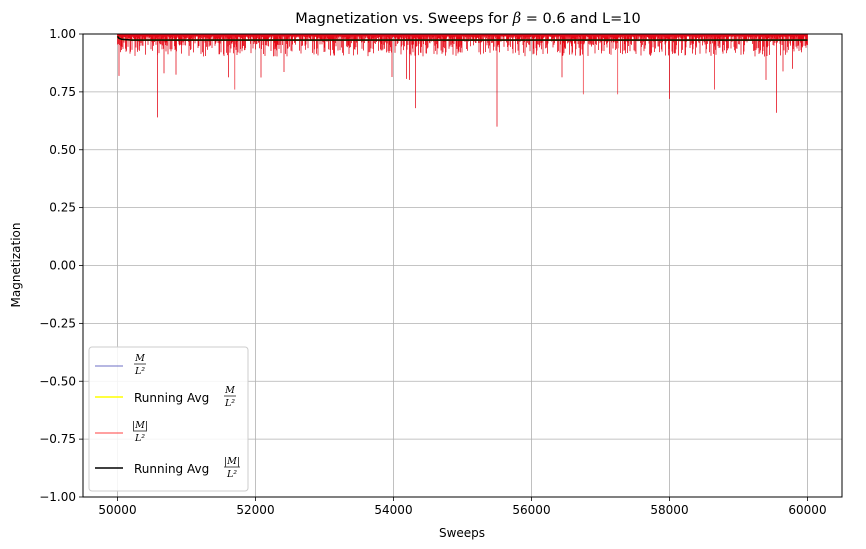 The height and width of the screenshot is (549, 866). I want to click on x-tick-label: 50000, so click(117, 510).